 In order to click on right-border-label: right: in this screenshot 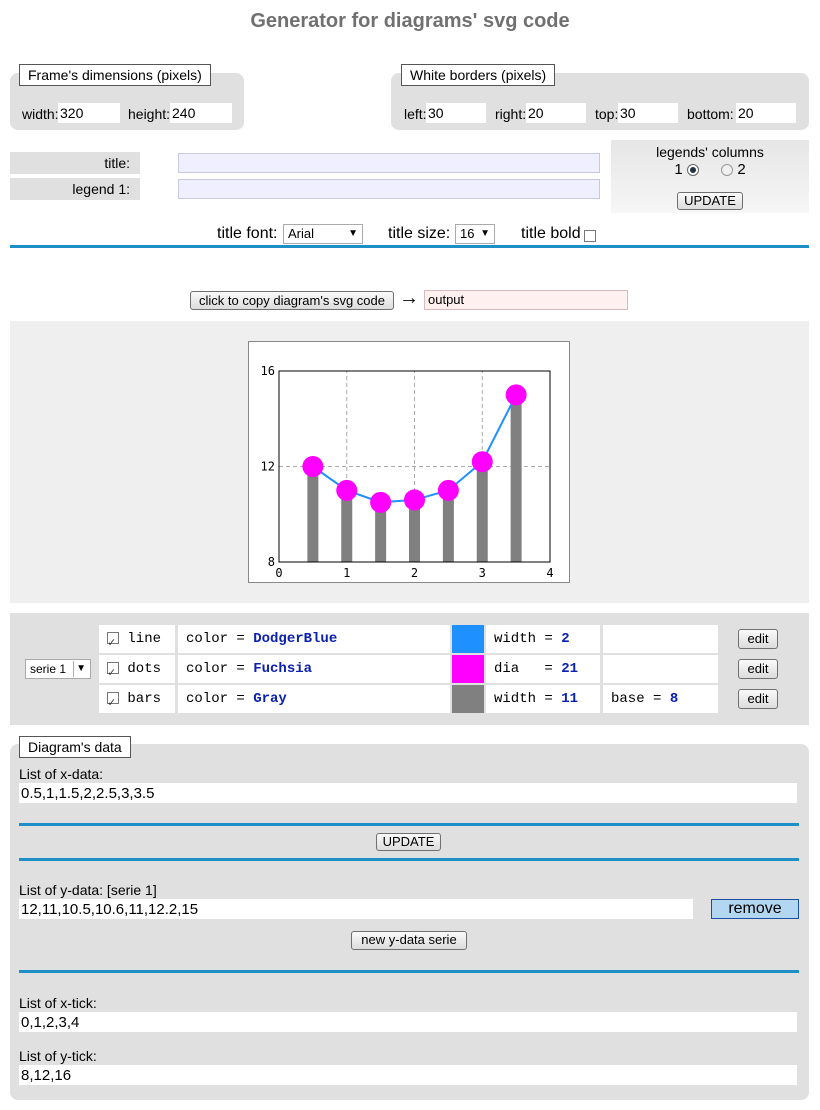, I will do `click(511, 114)`.